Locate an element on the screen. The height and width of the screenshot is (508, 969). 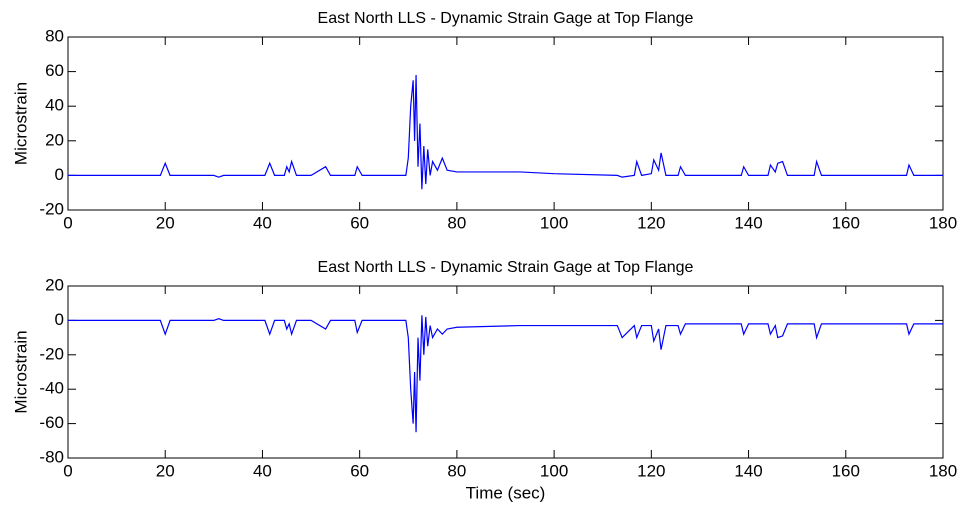
y-tick-label: 40 is located at coordinates (54, 105).